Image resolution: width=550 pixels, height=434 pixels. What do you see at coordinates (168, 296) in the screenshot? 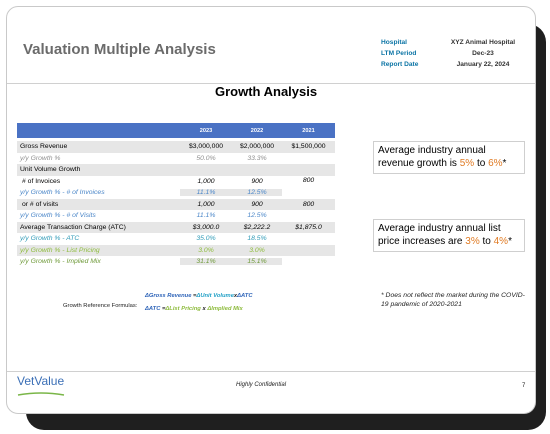
I see `formula-term: ΔGross Revenue` at bounding box center [168, 296].